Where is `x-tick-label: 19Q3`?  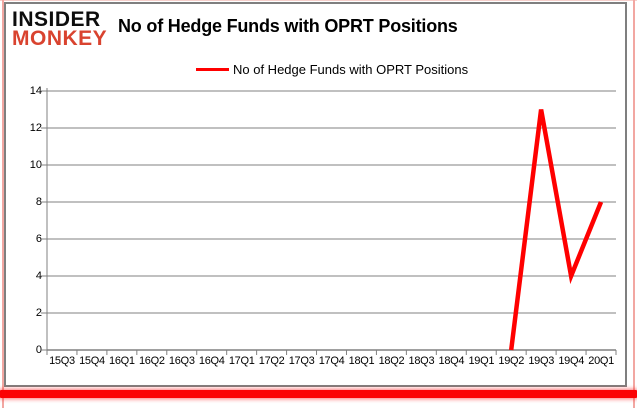 x-tick-label: 19Q3 is located at coordinates (541, 361).